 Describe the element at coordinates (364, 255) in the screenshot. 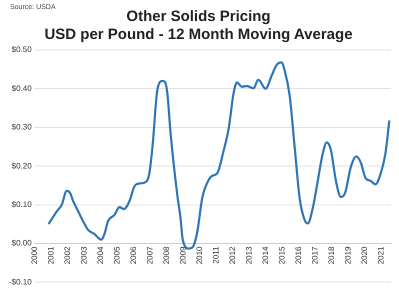

I see `x-tick-label: 2020` at that location.